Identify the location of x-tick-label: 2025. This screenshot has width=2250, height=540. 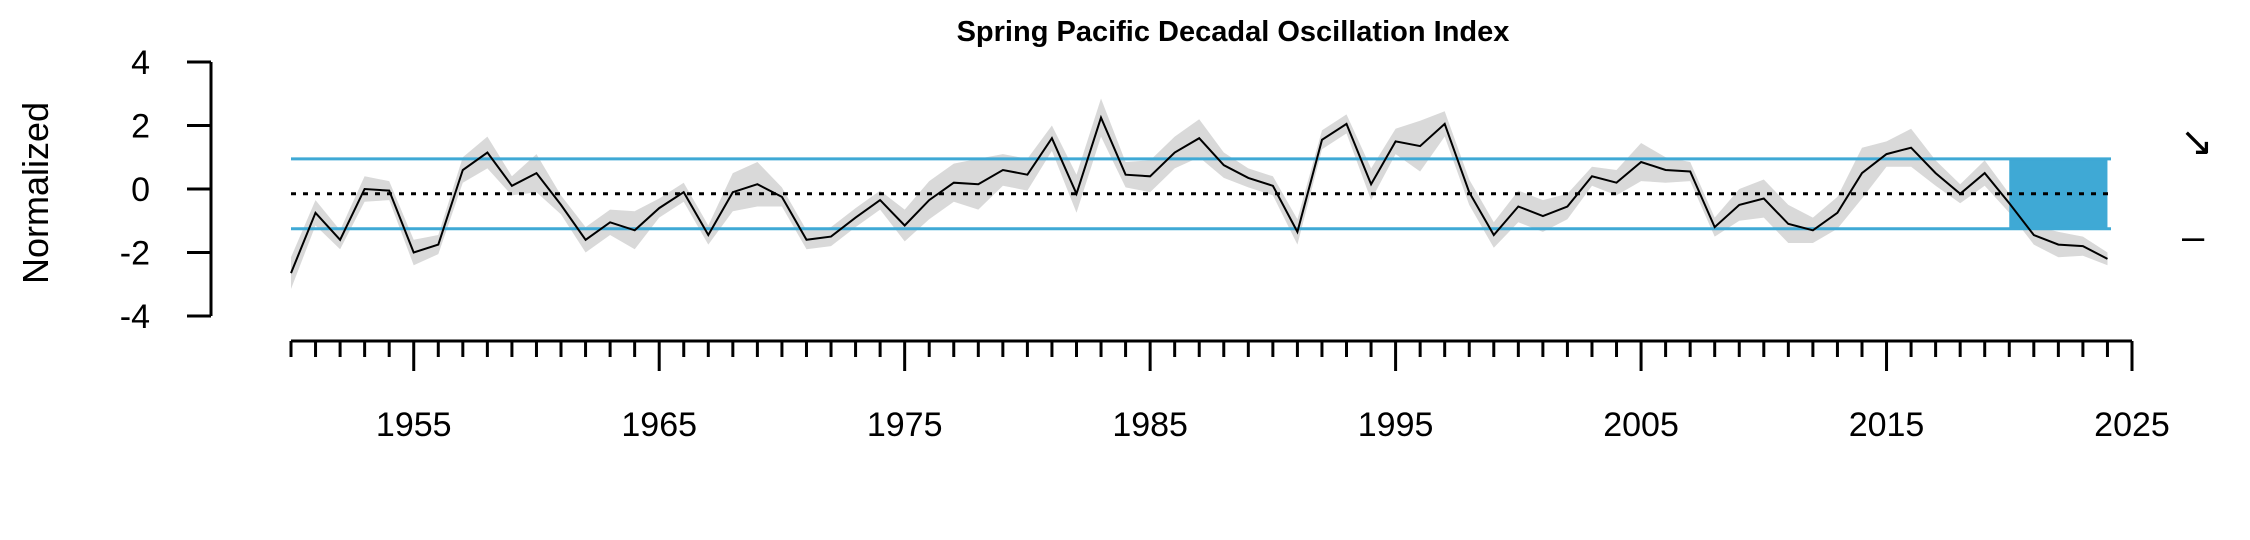
(2132, 425).